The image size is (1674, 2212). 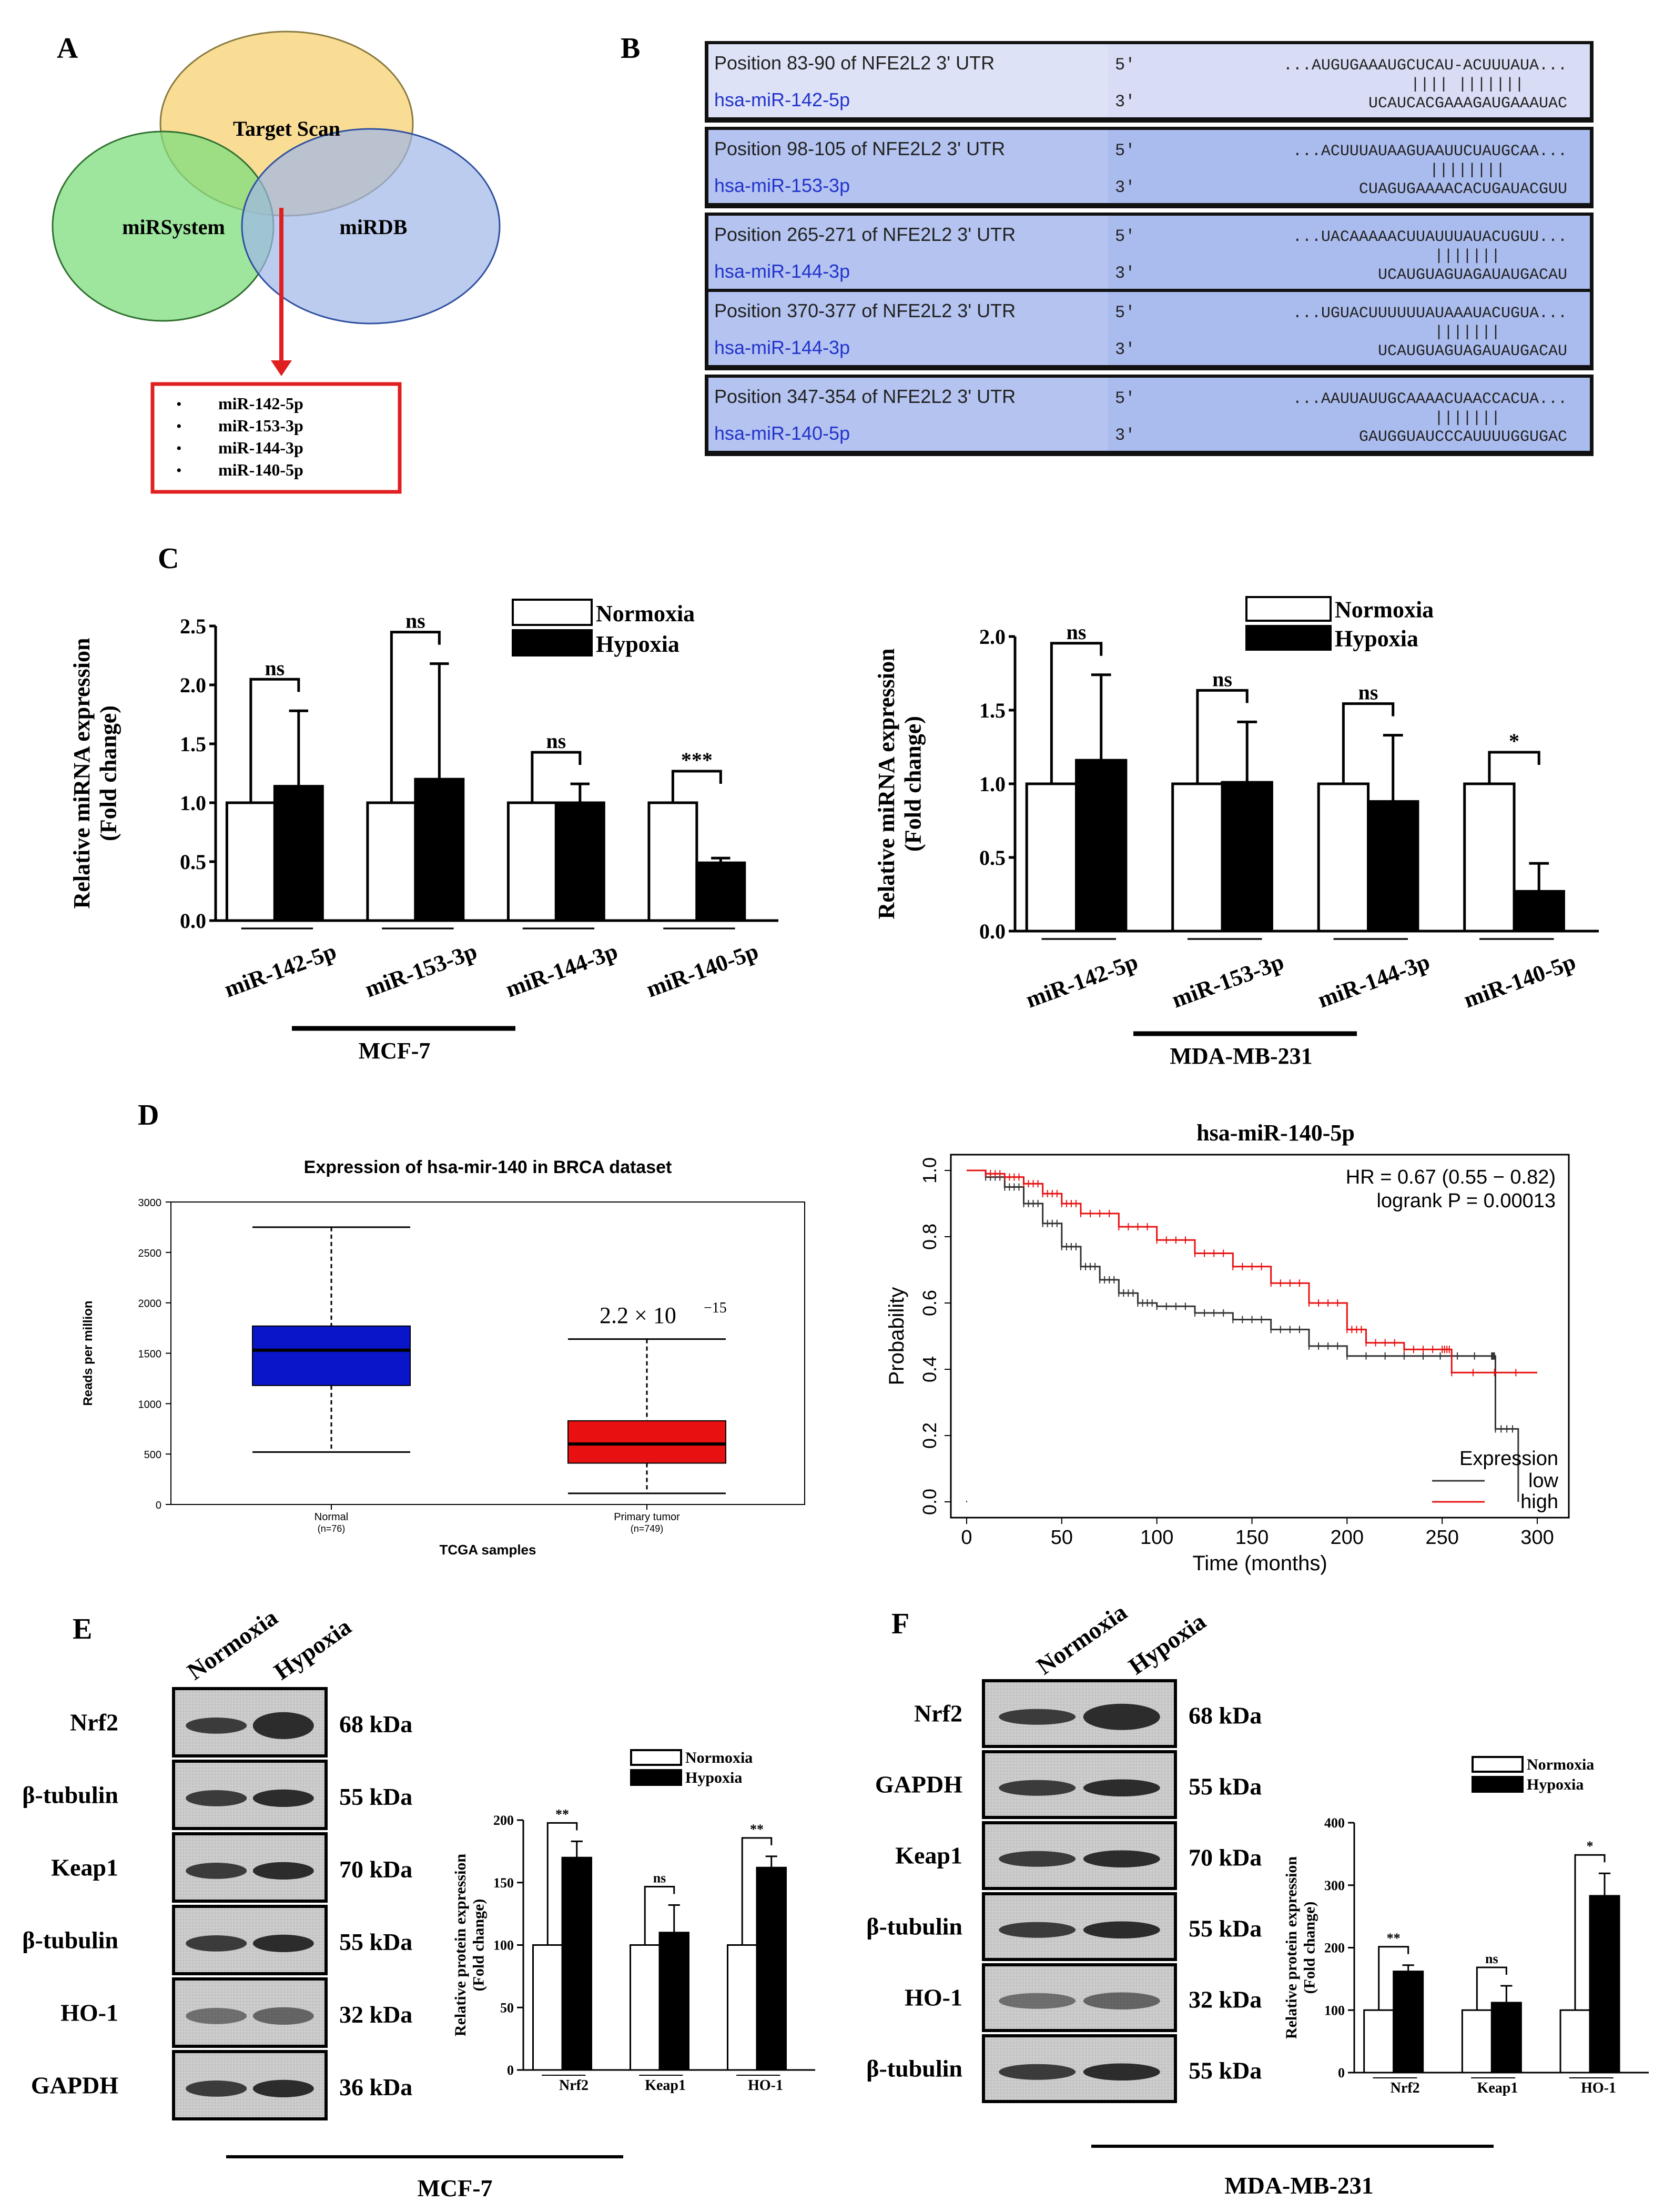 I want to click on p-value-label: 2.2 × 10, so click(x=638, y=1315).